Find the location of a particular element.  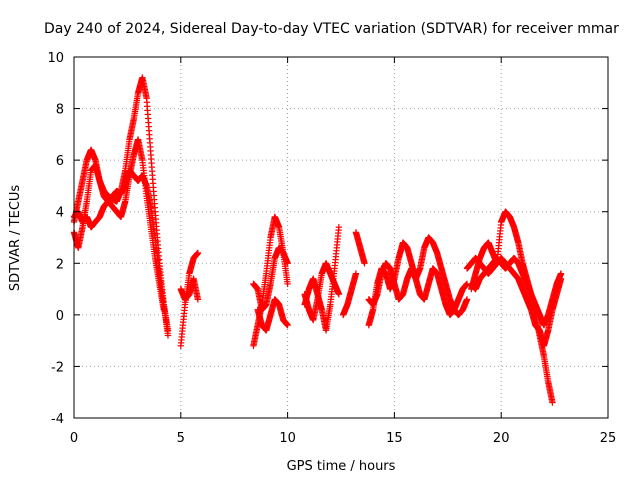

y-axis-label: SDTVAR / TECUs is located at coordinates (15, 238).